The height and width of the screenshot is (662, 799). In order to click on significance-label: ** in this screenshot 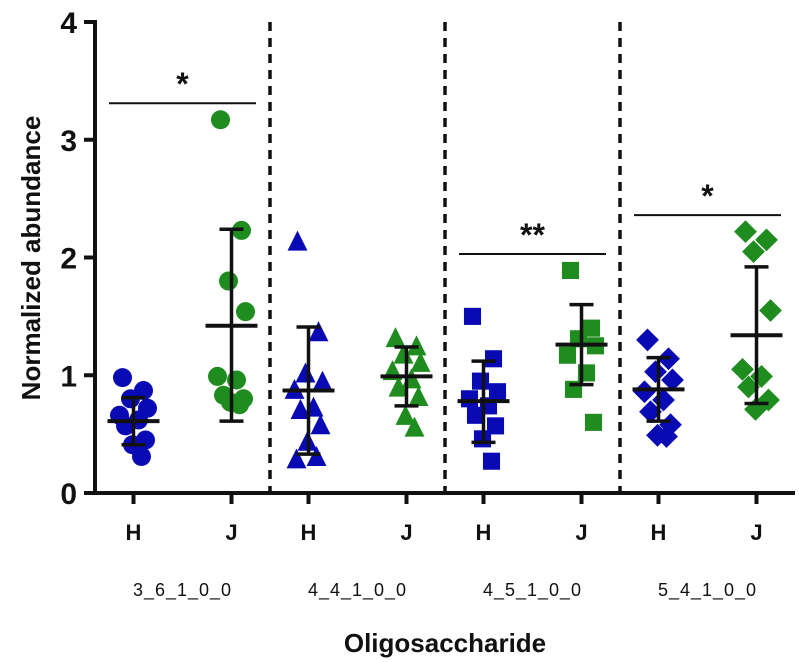, I will do `click(532, 235)`.